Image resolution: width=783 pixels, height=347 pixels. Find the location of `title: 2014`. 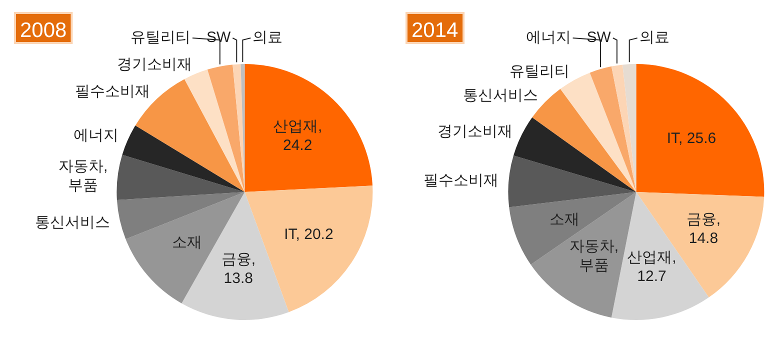

title: 2014 is located at coordinates (435, 28).